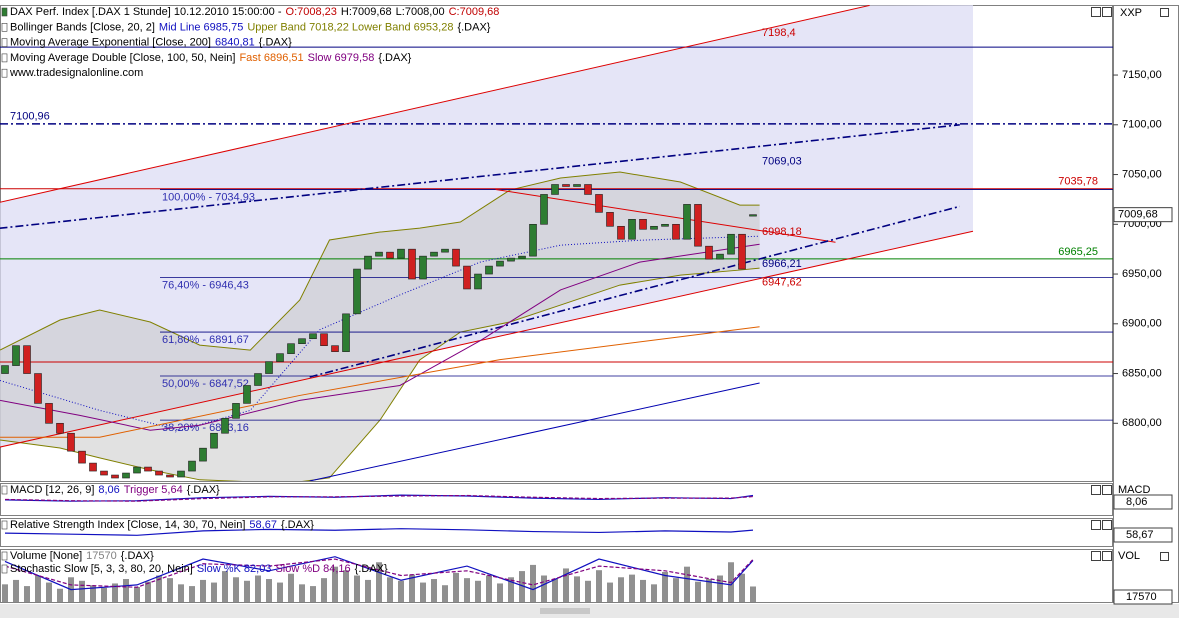 The image size is (1179, 618). Describe the element at coordinates (480, 177) in the screenshot. I see `trendline` at that location.